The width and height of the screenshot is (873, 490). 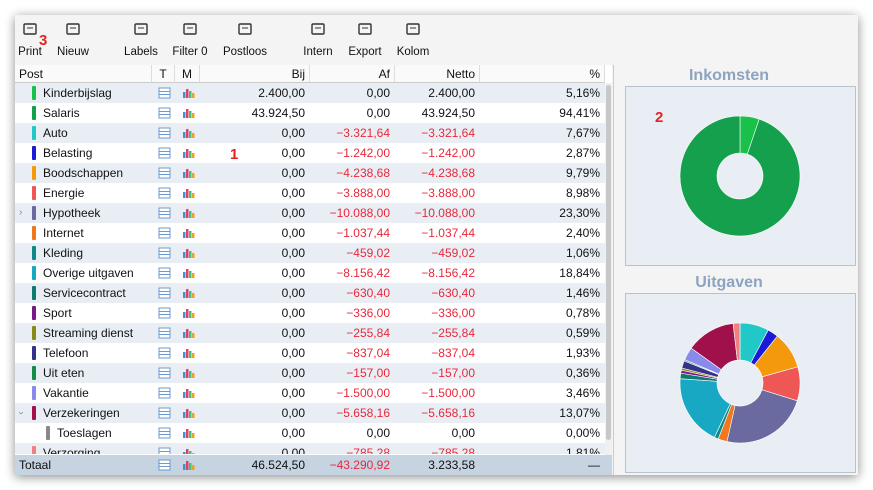 What do you see at coordinates (88, 273) in the screenshot?
I see `row-name: Overige uitgaven` at bounding box center [88, 273].